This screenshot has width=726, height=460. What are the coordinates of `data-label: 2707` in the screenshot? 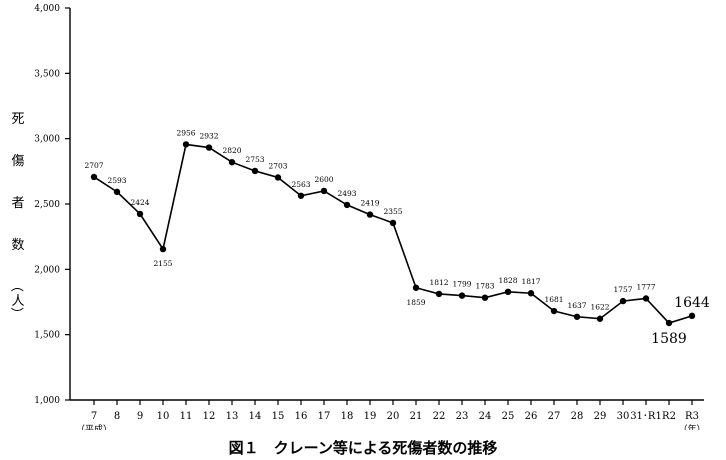 It's located at (93, 165).